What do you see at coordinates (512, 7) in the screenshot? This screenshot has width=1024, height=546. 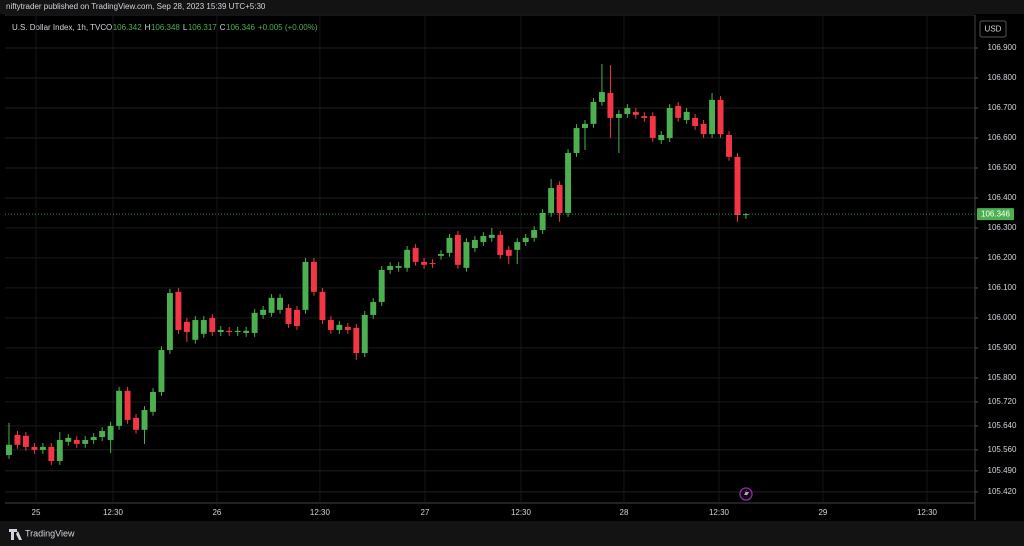 I see `top-bar` at bounding box center [512, 7].